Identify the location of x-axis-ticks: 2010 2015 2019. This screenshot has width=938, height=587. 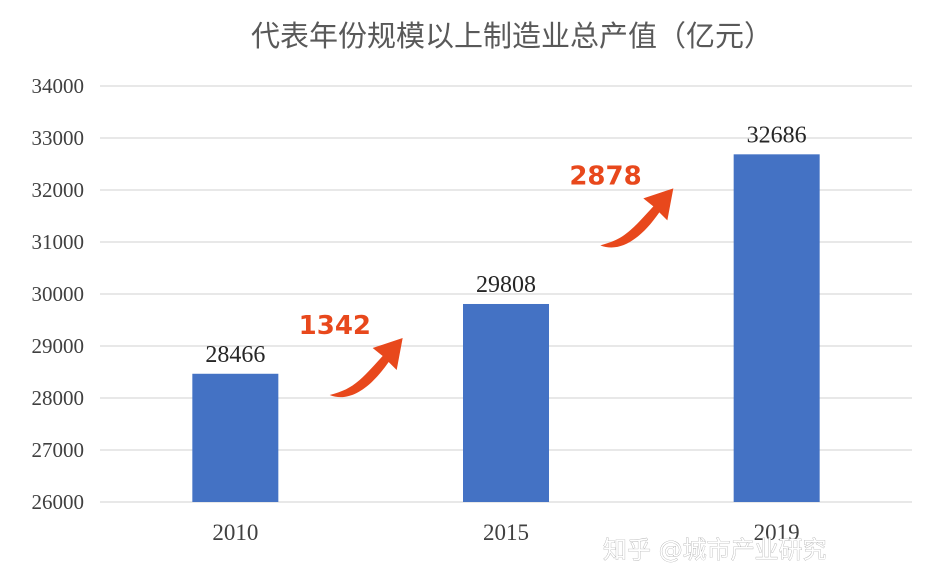
(505, 532).